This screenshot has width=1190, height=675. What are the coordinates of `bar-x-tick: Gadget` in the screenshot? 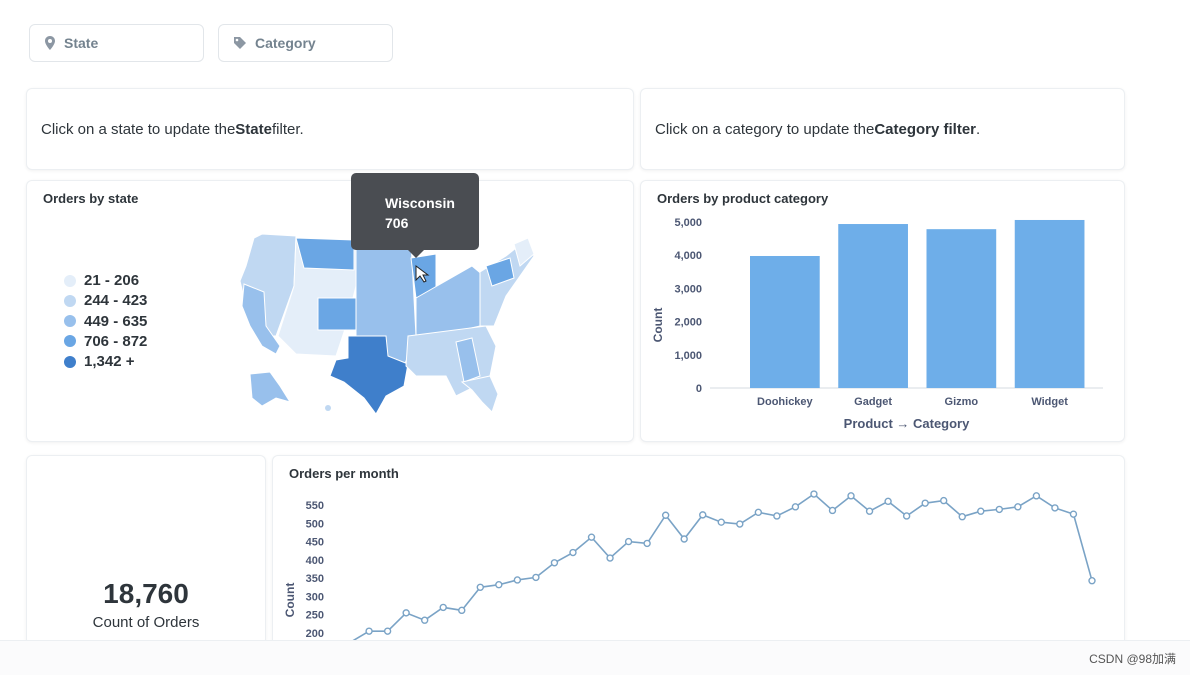 It's located at (873, 402).